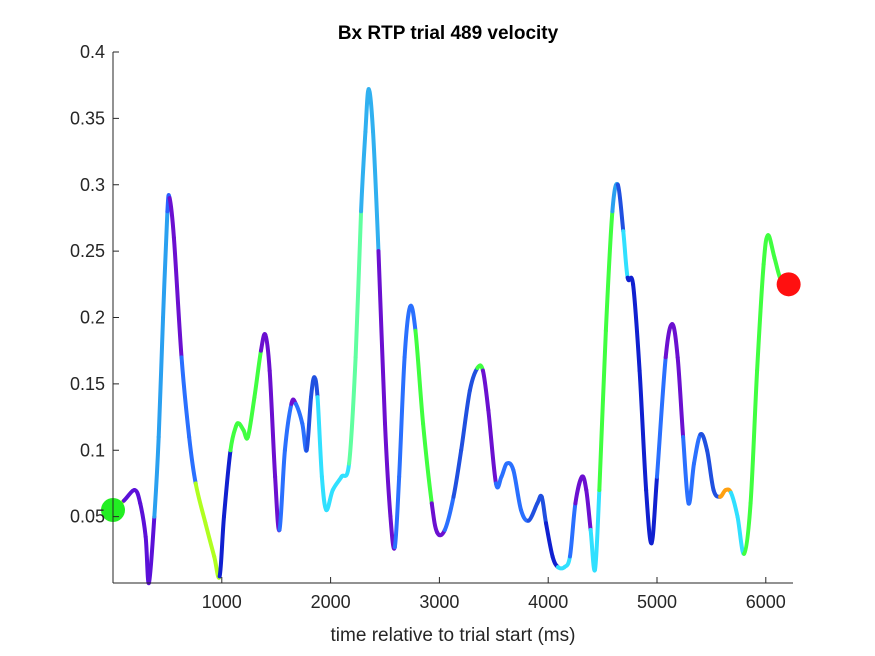  I want to click on chart-title: Bx RTP trial 489 velocity, so click(448, 33).